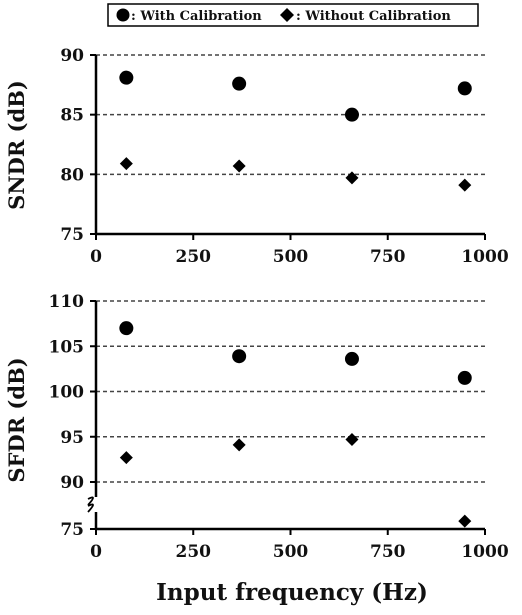 This screenshot has height=615, width=522. Describe the element at coordinates (72, 56) in the screenshot. I see `sndr-y-tick-label: 90` at that location.